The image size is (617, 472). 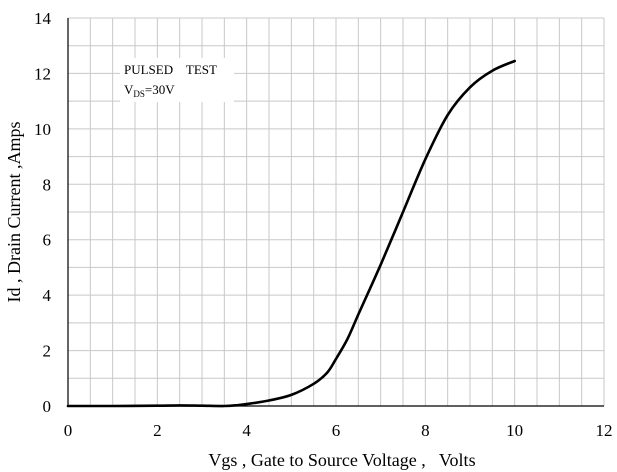 What do you see at coordinates (43, 18) in the screenshot?
I see `y-tick-label: 14` at bounding box center [43, 18].